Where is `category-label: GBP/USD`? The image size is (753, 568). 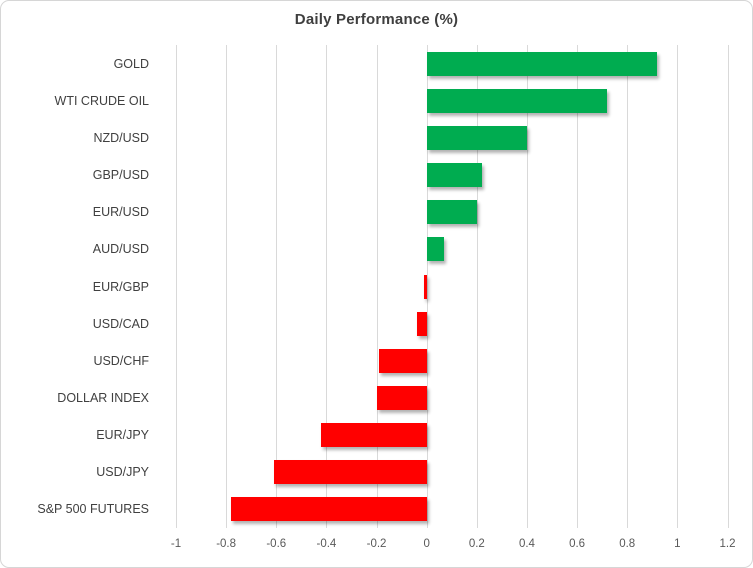
category-label: GBP/USD is located at coordinates (120, 175).